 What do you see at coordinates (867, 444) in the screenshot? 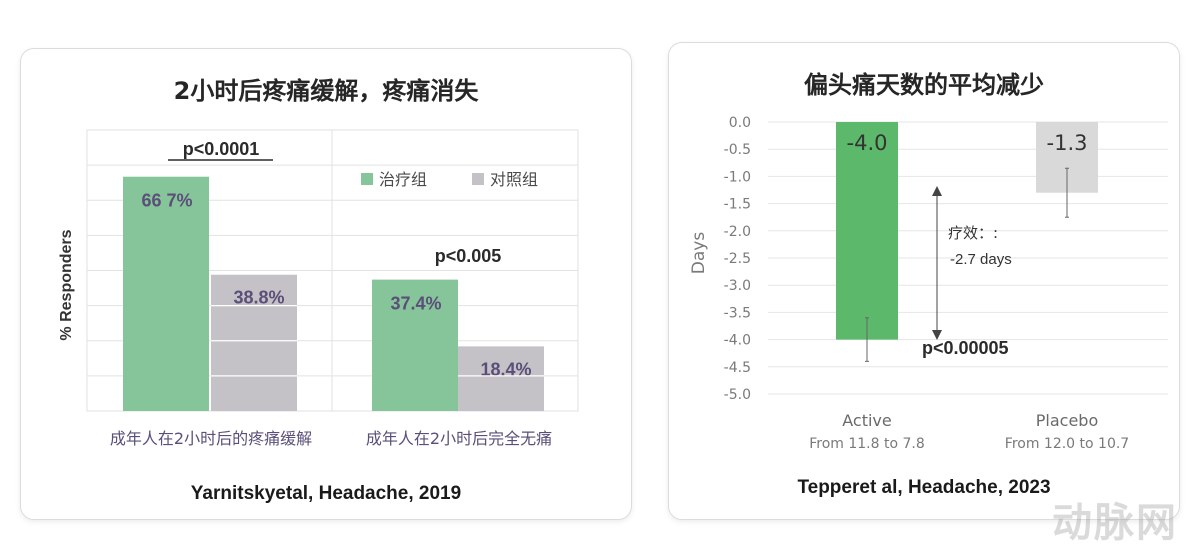
I see `x-category-sublabel: From 11.8 to 7.8` at bounding box center [867, 444].